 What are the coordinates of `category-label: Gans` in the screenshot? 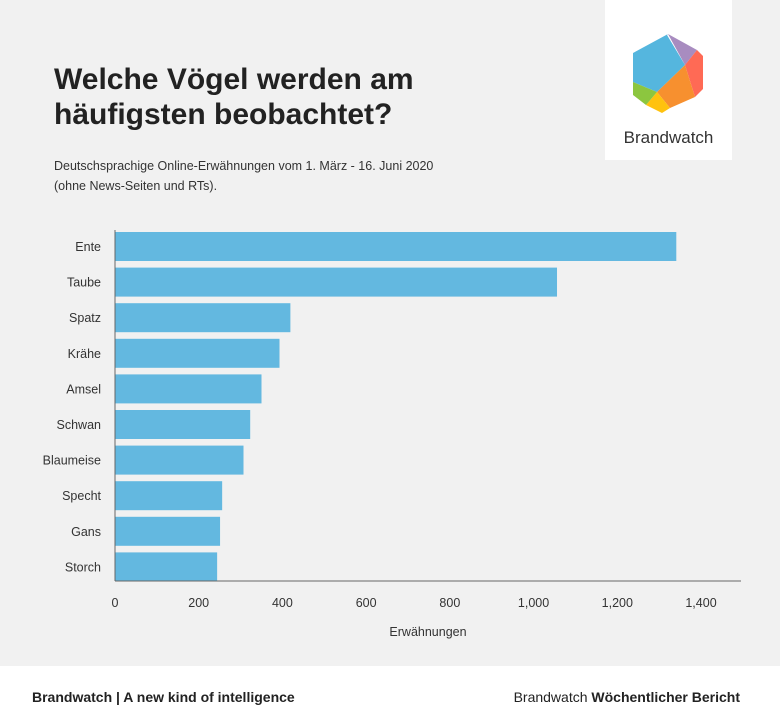 It's located at (86, 532).